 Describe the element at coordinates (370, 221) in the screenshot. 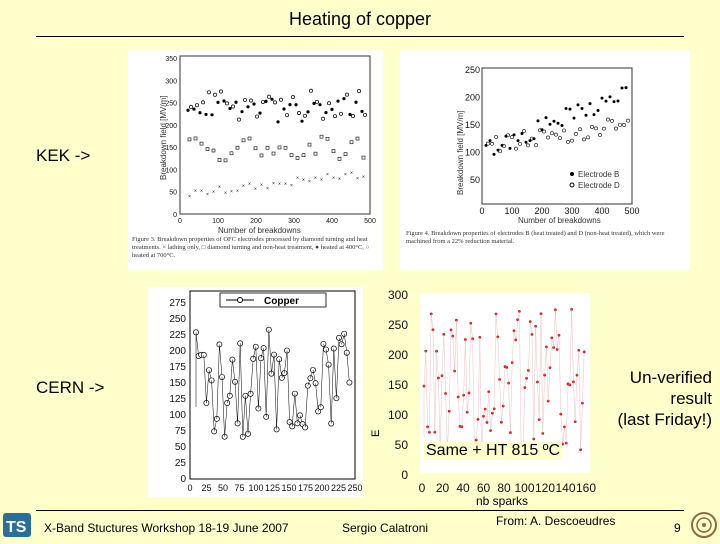

I see `fig3-x-tick-5: 500` at that location.